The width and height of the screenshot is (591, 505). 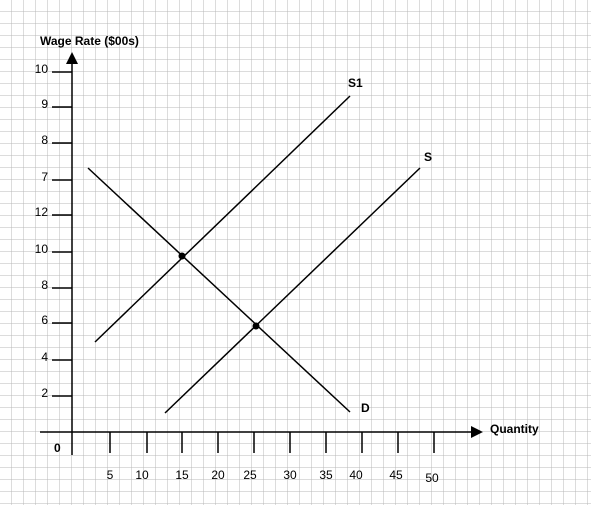 What do you see at coordinates (290, 475) in the screenshot?
I see `x-tick-label: 30` at bounding box center [290, 475].